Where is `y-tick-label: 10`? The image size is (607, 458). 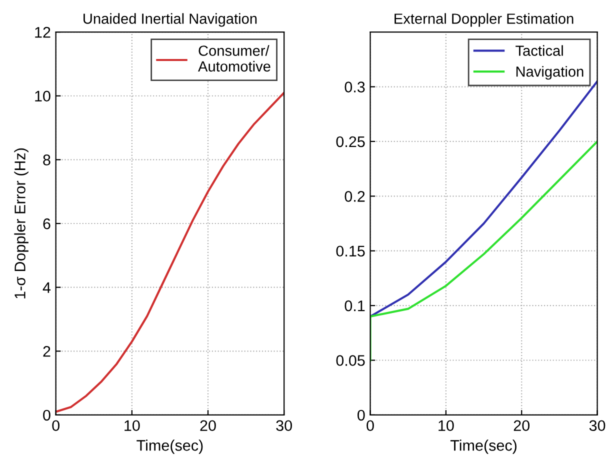
y-tick-label: 10 is located at coordinates (42, 96).